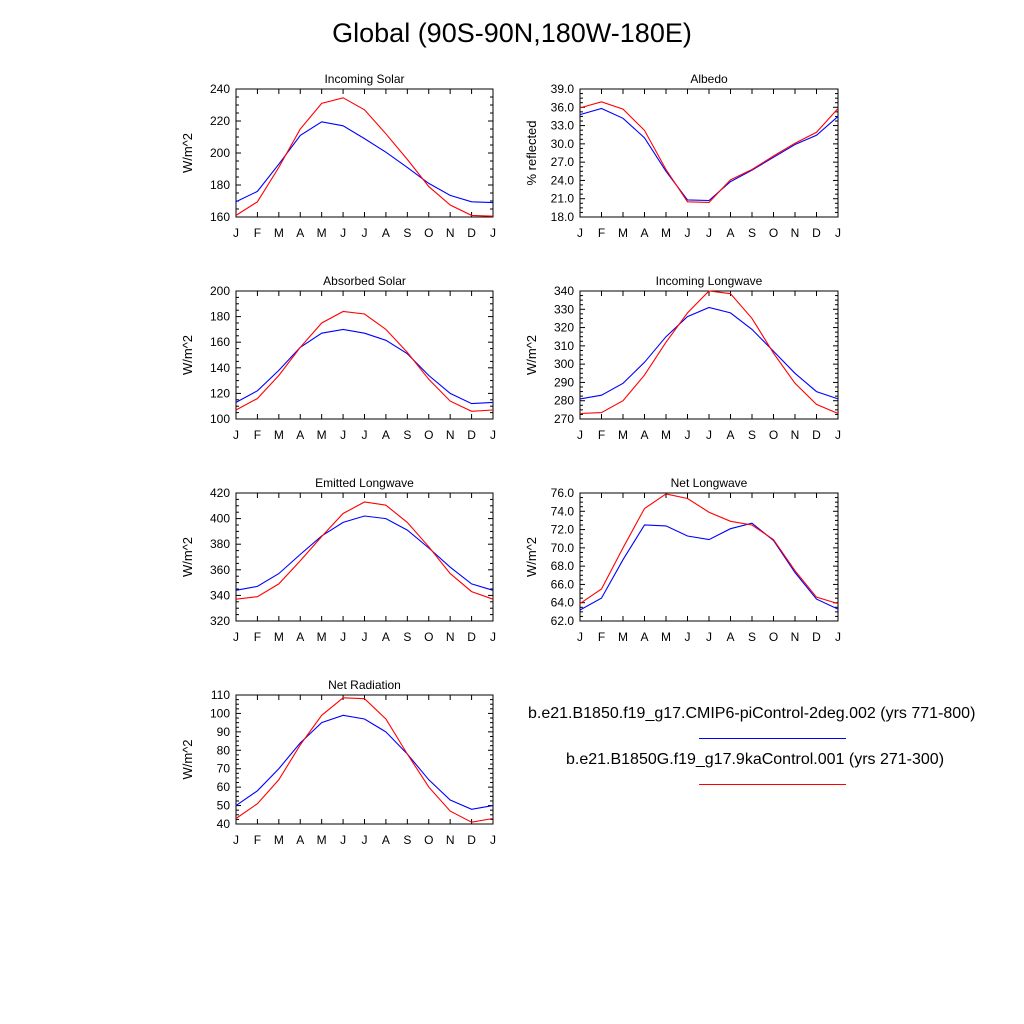  What do you see at coordinates (563, 89) in the screenshot?
I see `y-tick-label: 39.0` at bounding box center [563, 89].